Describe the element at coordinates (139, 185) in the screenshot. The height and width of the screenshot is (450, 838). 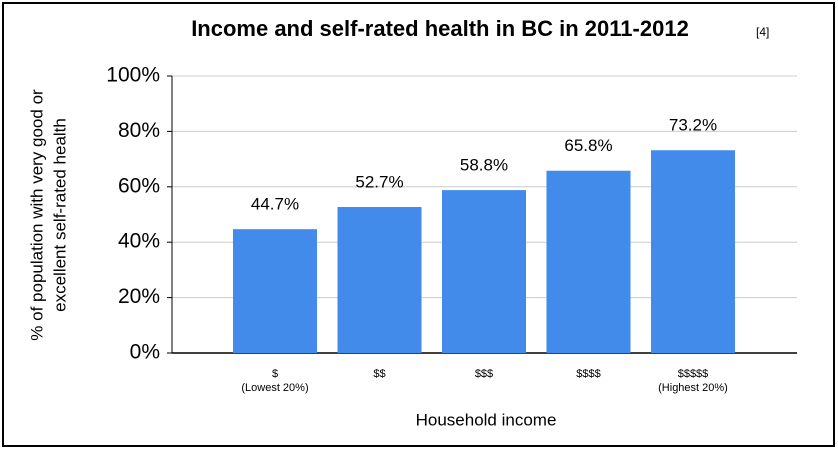
I see `y-tick-label: 60%` at that location.